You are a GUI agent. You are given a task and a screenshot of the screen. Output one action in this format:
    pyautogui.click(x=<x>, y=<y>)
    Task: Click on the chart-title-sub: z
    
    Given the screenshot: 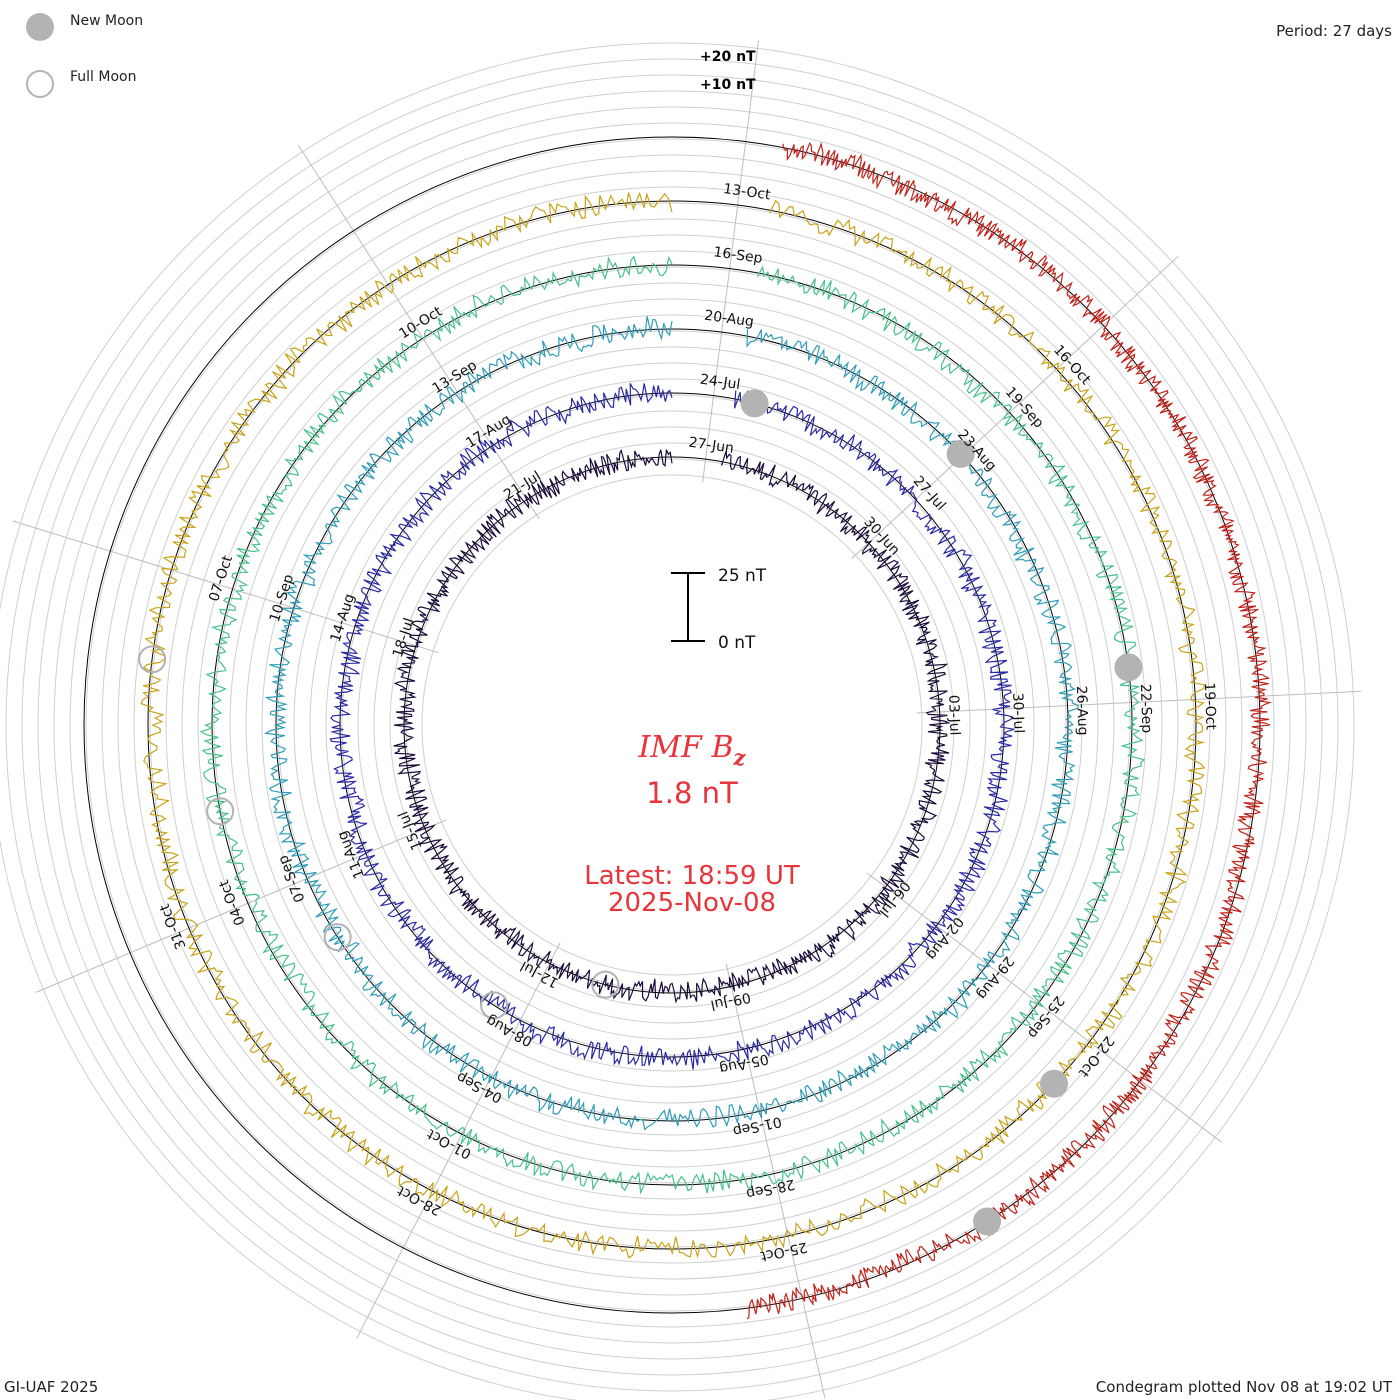 What is the action you would take?
    pyautogui.click(x=740, y=757)
    